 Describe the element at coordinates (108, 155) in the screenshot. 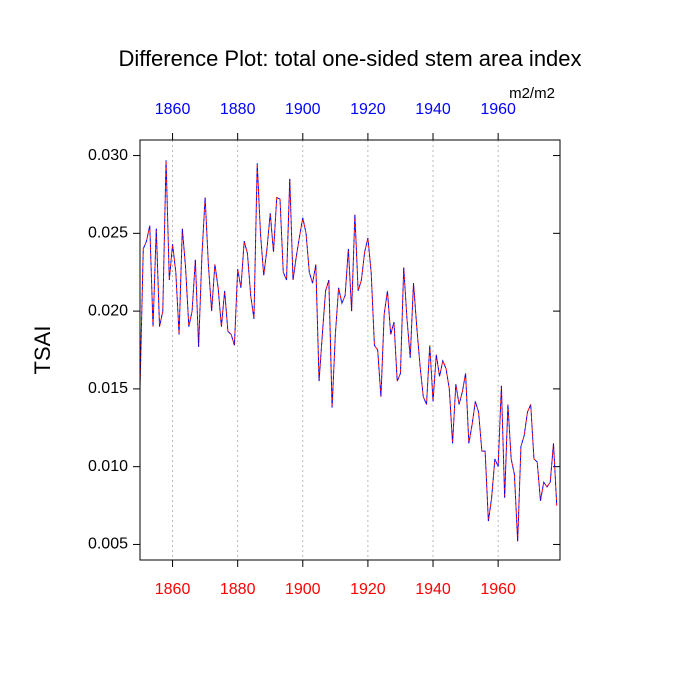

I see `y-tick-label: 0.030` at that location.